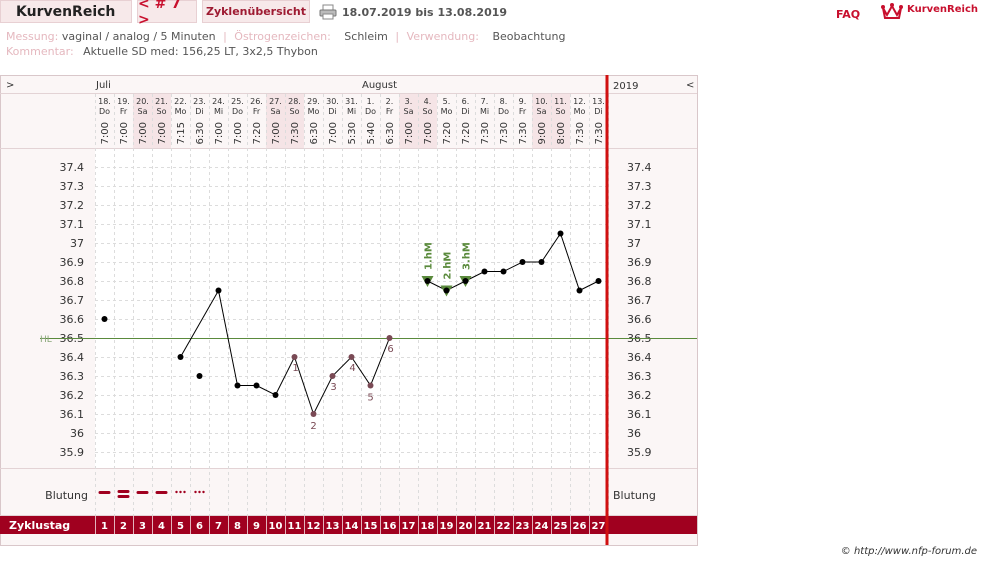  What do you see at coordinates (639, 414) in the screenshot?
I see `y-tick-label-right: 36.1` at bounding box center [639, 414].